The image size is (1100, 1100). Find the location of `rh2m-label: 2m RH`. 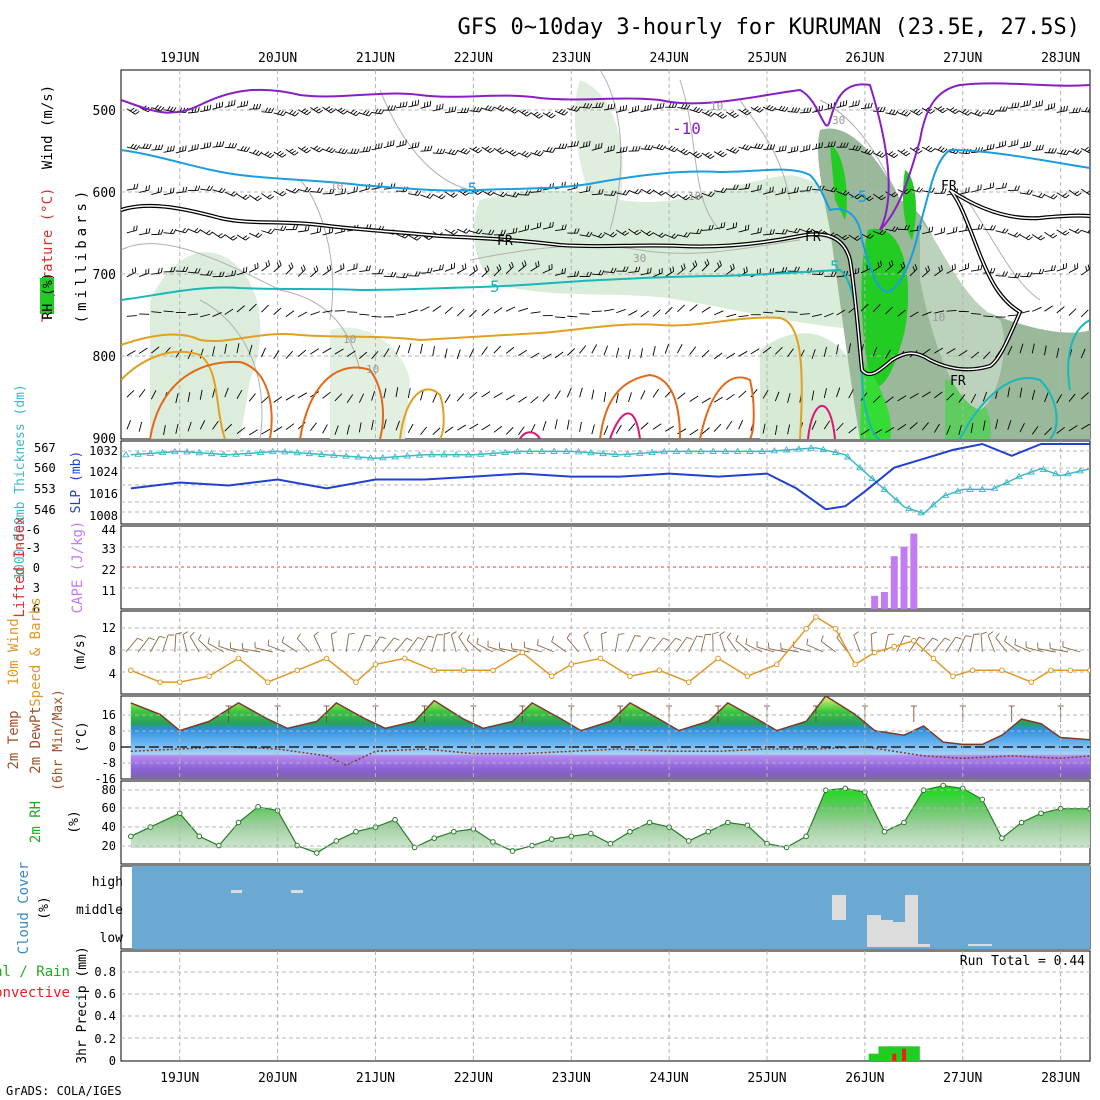

rh2m-label: 2m RH is located at coordinates (36, 822).